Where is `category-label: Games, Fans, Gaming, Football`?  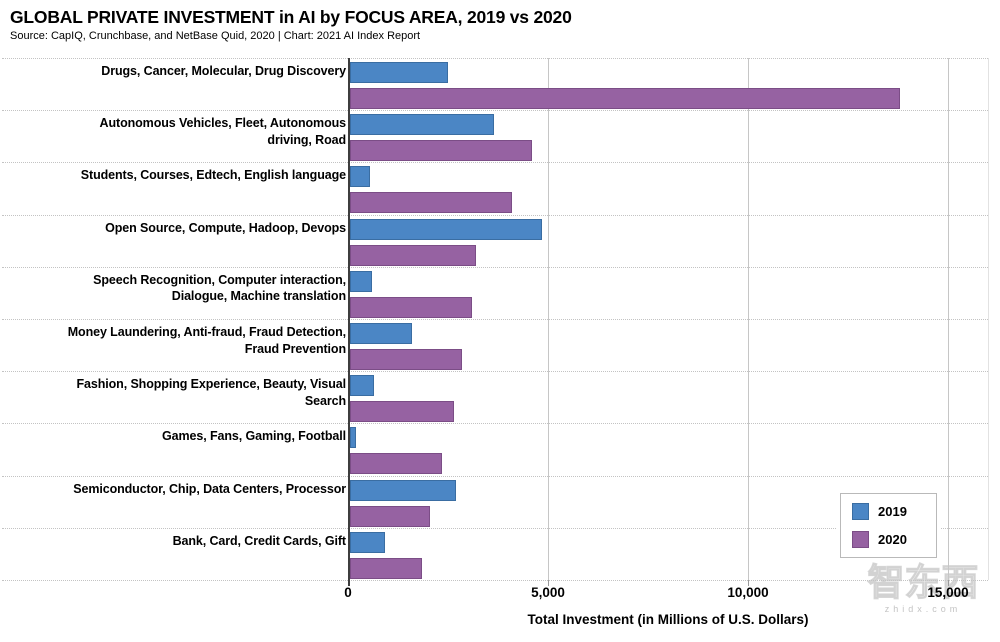 category-label: Games, Fans, Gaming, Football is located at coordinates (254, 436).